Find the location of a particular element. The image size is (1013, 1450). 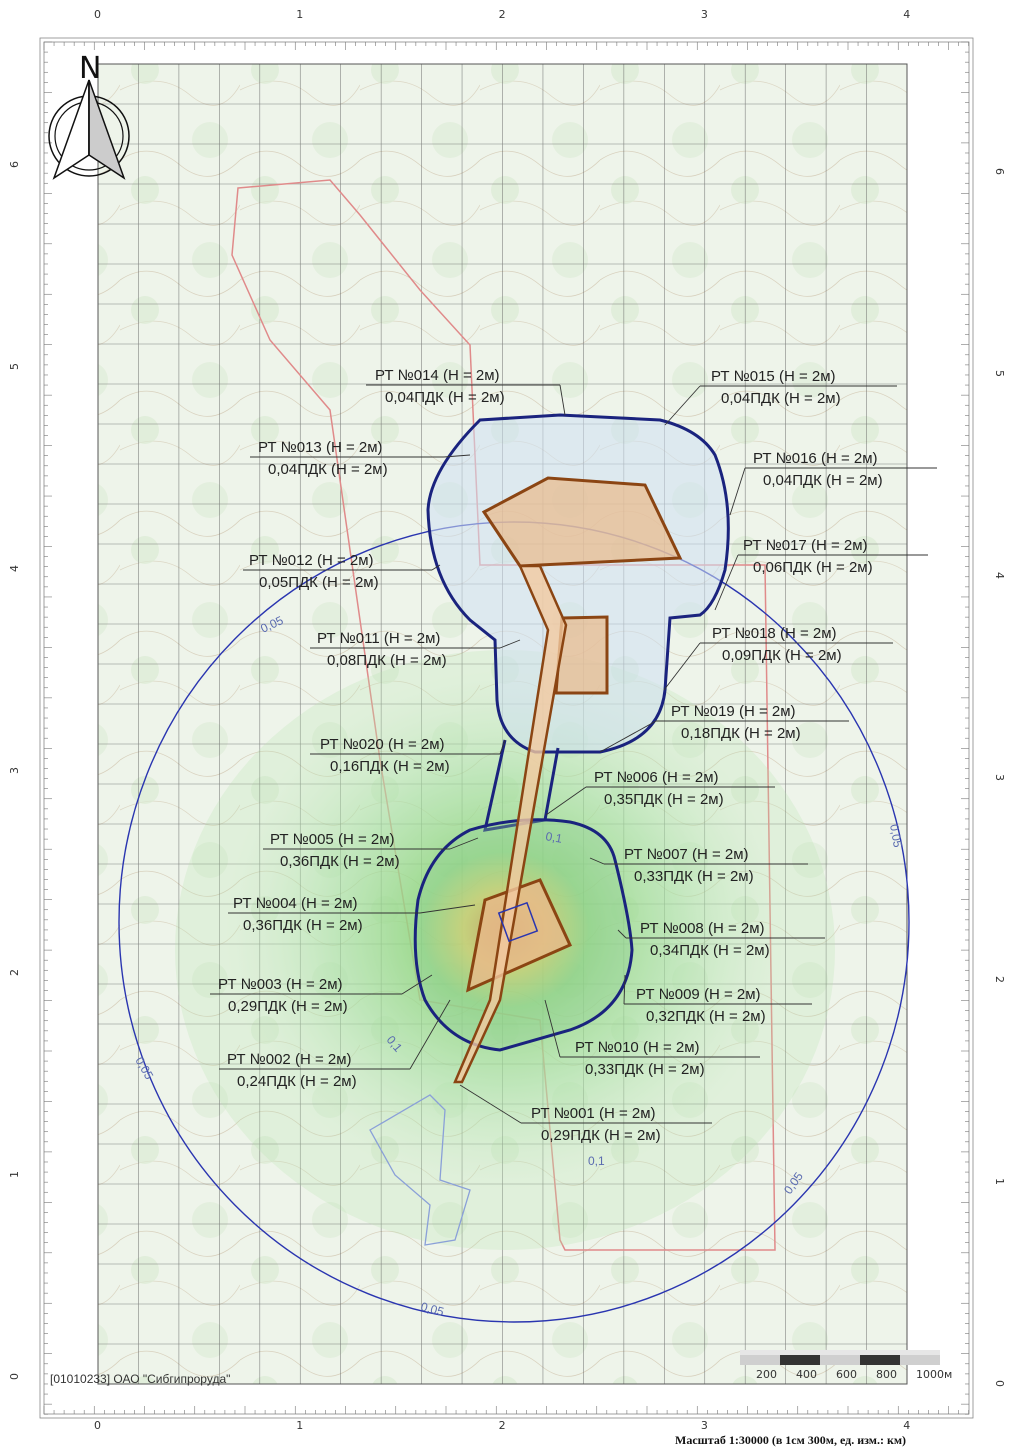

point-value: 0,32ПДК (Н = 2м) is located at coordinates (706, 1016).